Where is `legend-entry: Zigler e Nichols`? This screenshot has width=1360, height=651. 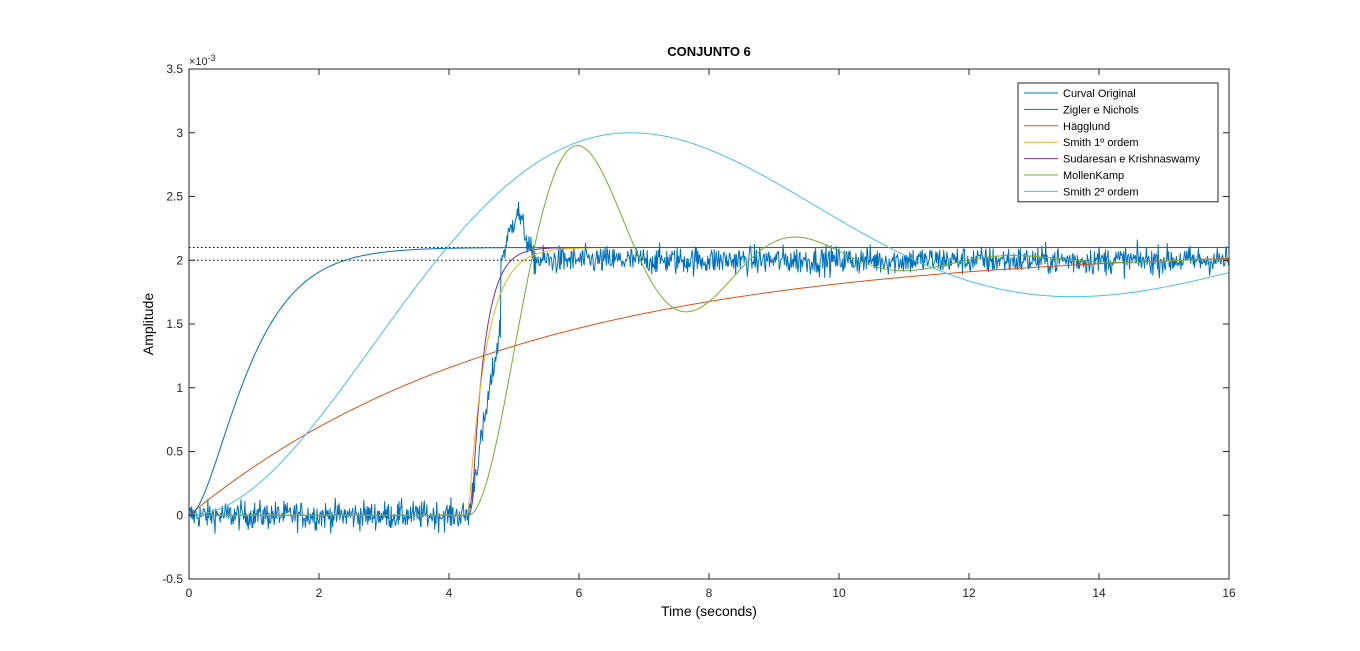 legend-entry: Zigler e Nichols is located at coordinates (1101, 110).